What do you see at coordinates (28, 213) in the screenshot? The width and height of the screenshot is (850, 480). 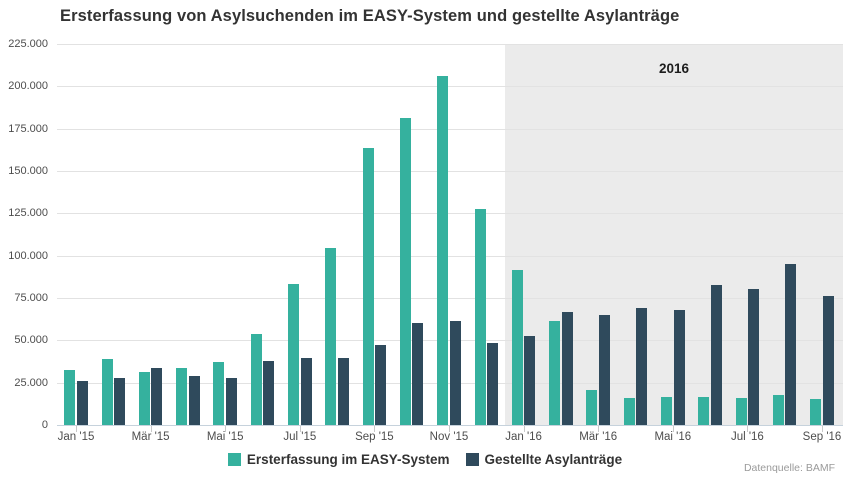 I see `y-axis-tick-label: 125.000` at bounding box center [28, 213].